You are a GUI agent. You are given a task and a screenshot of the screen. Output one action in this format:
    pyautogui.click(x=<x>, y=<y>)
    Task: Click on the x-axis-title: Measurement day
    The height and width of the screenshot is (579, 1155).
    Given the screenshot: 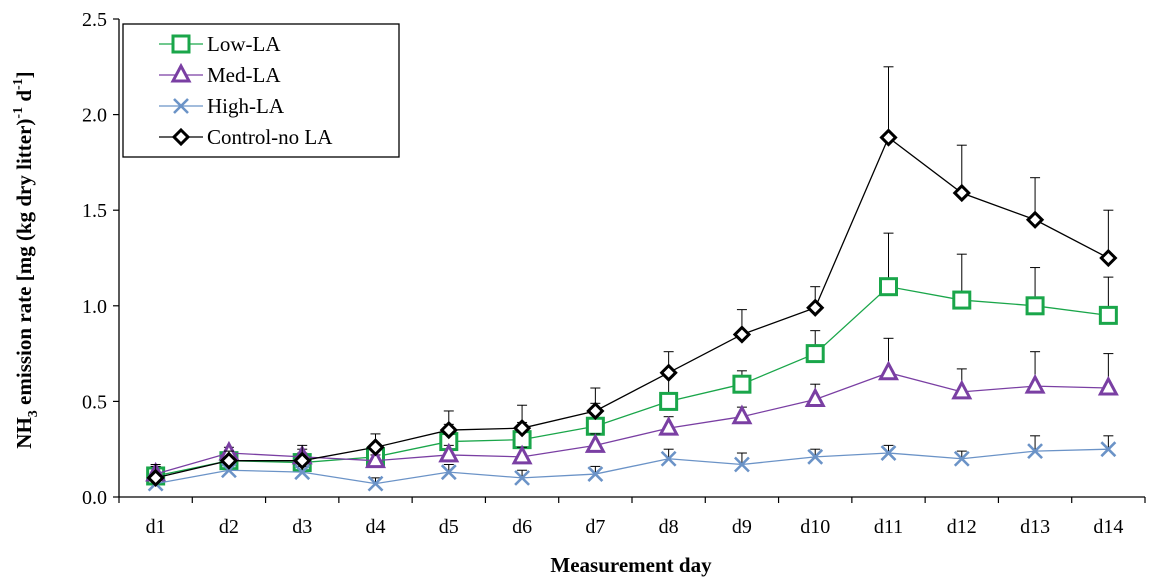 What is the action you would take?
    pyautogui.click(x=631, y=565)
    